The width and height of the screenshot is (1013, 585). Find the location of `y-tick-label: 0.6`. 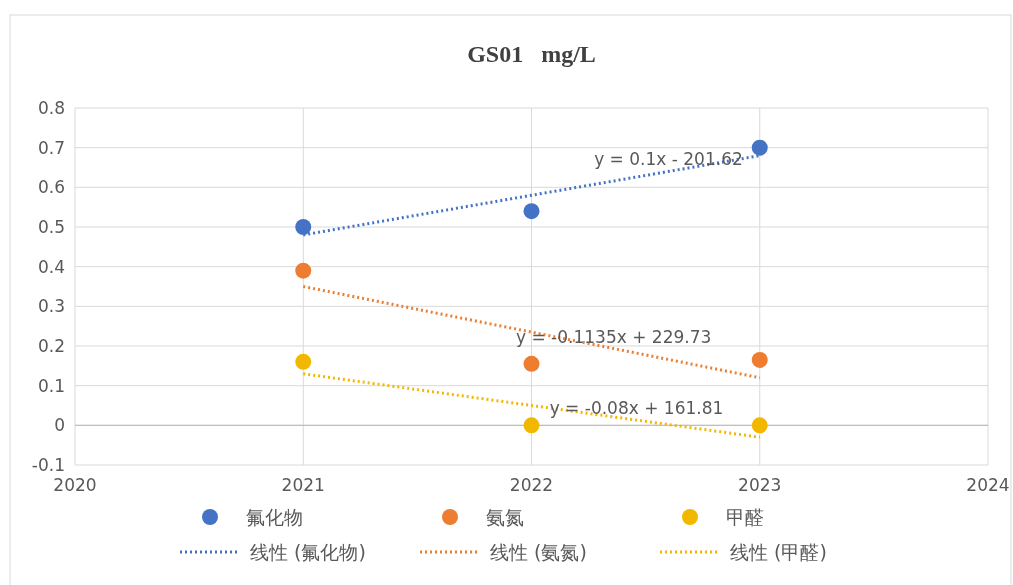

y-tick-label: 0.6 is located at coordinates (51, 187).